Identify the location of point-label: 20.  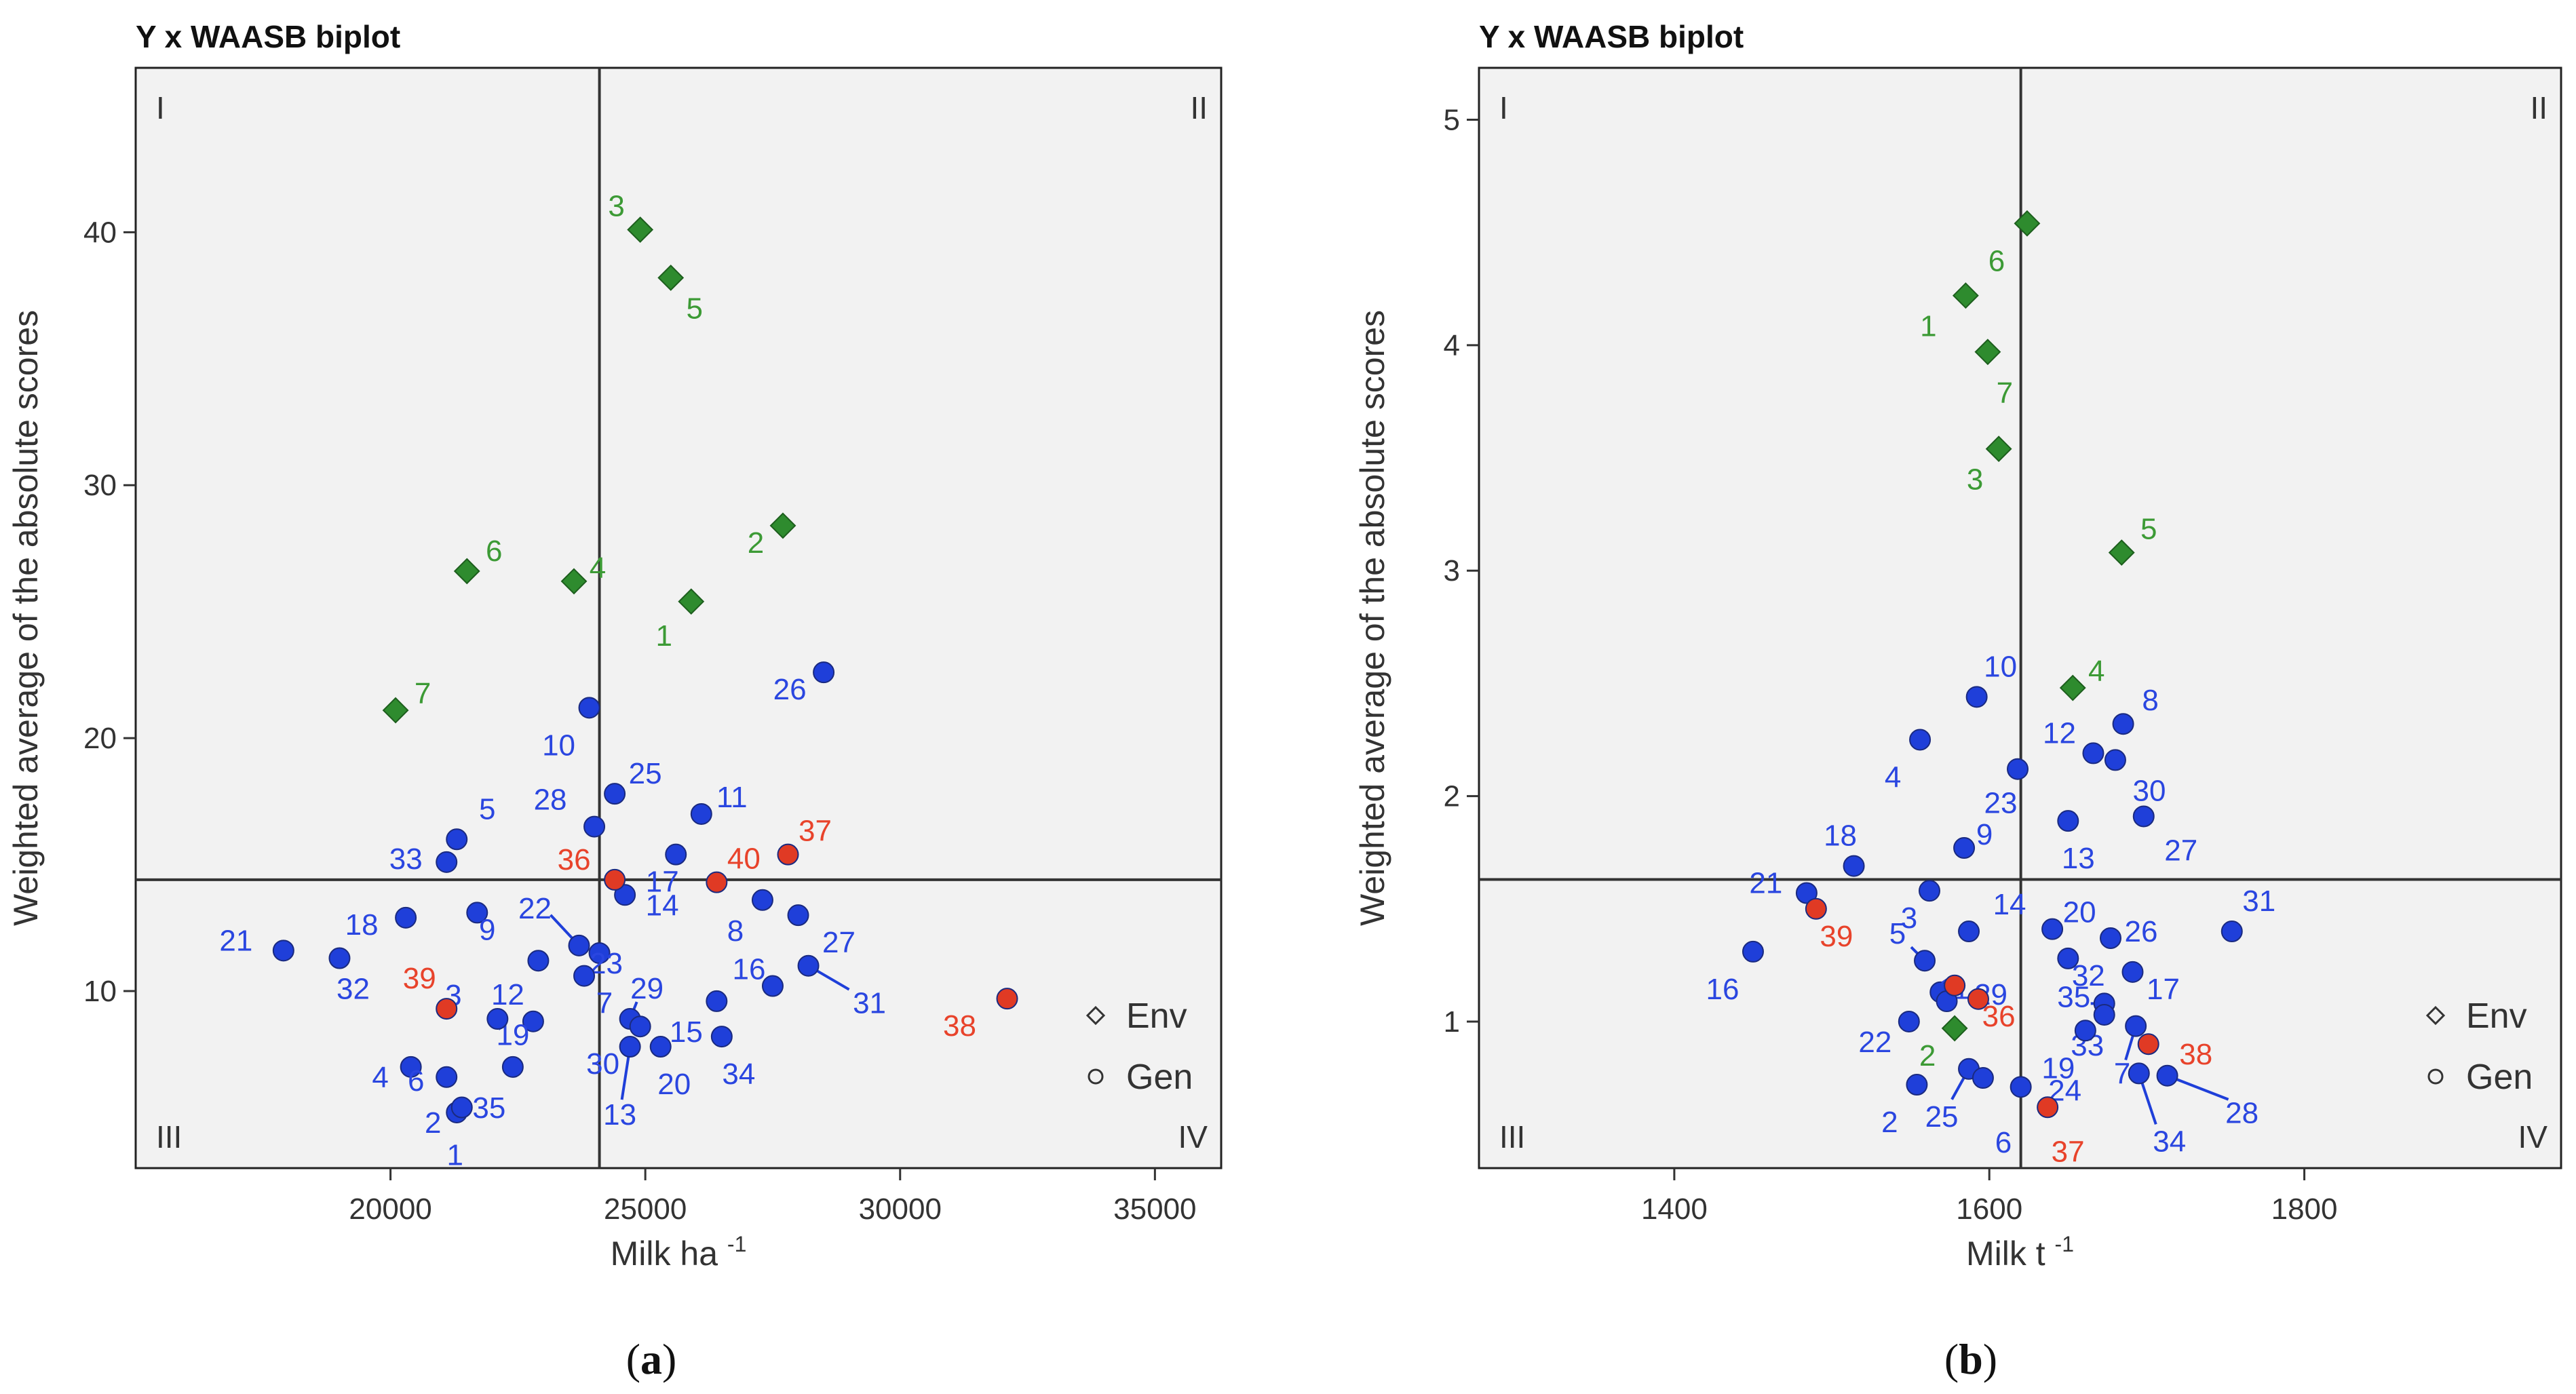
(674, 1084).